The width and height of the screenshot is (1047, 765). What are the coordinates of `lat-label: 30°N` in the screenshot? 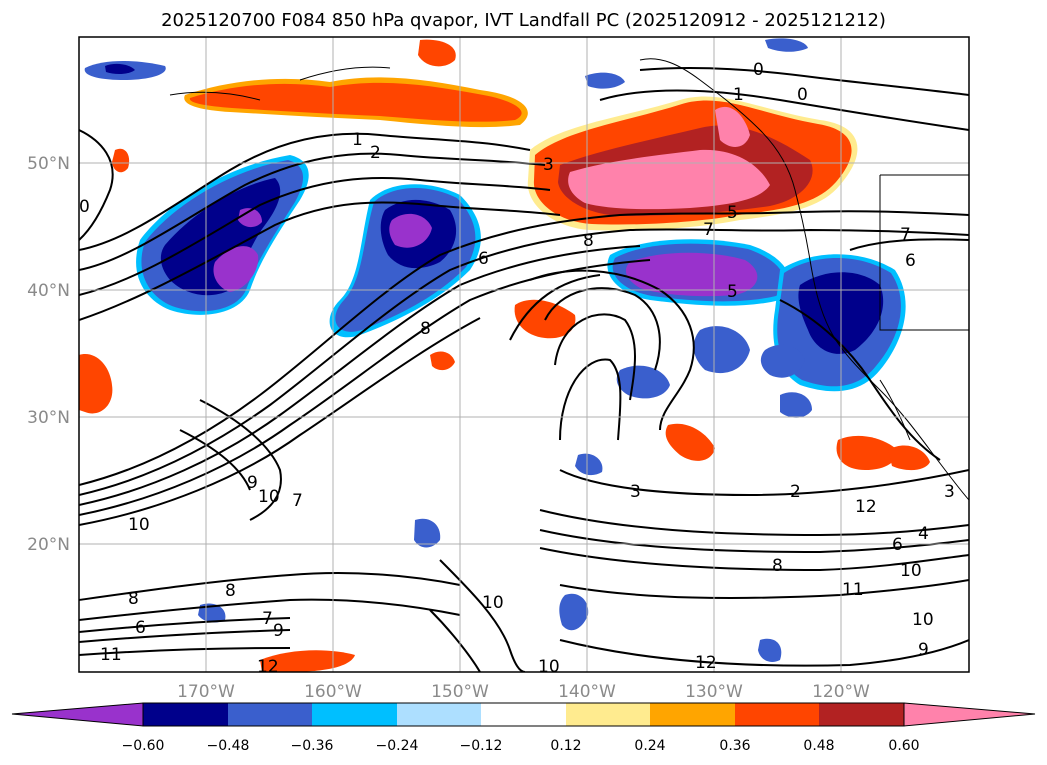 It's located at (48, 418).